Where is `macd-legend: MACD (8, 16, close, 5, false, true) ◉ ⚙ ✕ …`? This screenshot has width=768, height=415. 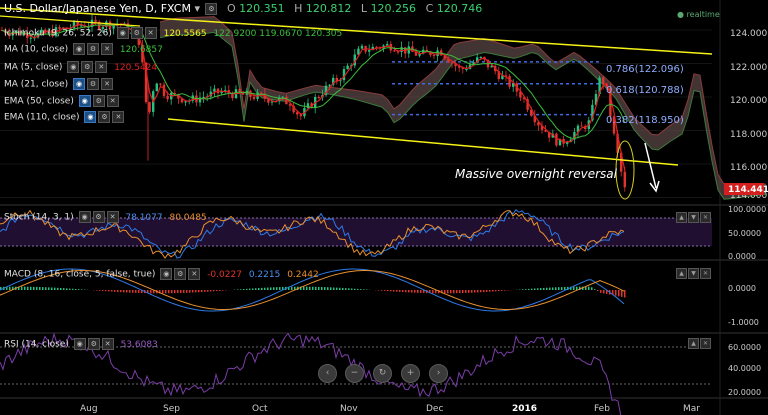
macd-legend: MACD (8, 16, close, 5, false, true) ◉ ⚙ ✕ … is located at coordinates (161, 274).